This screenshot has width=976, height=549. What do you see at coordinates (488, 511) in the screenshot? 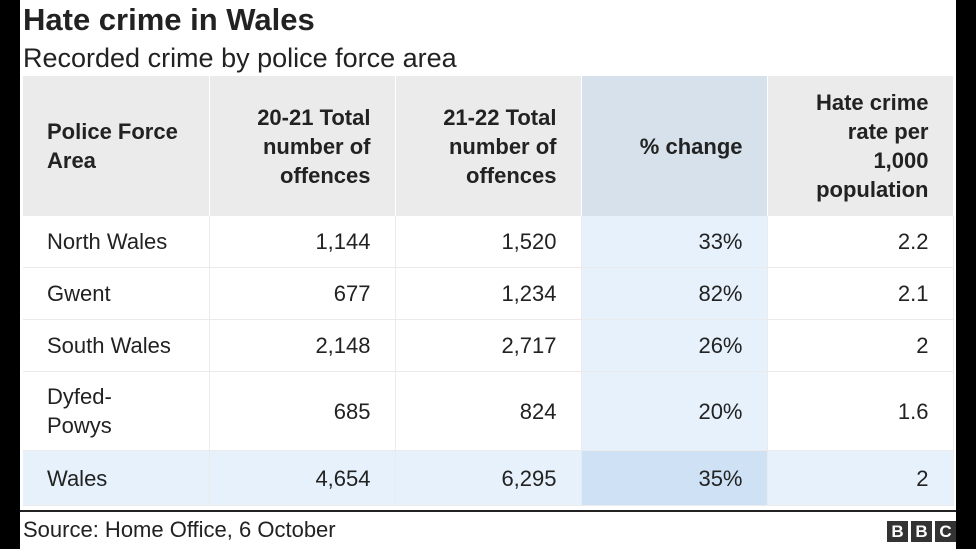
I see `footer-divider` at bounding box center [488, 511].